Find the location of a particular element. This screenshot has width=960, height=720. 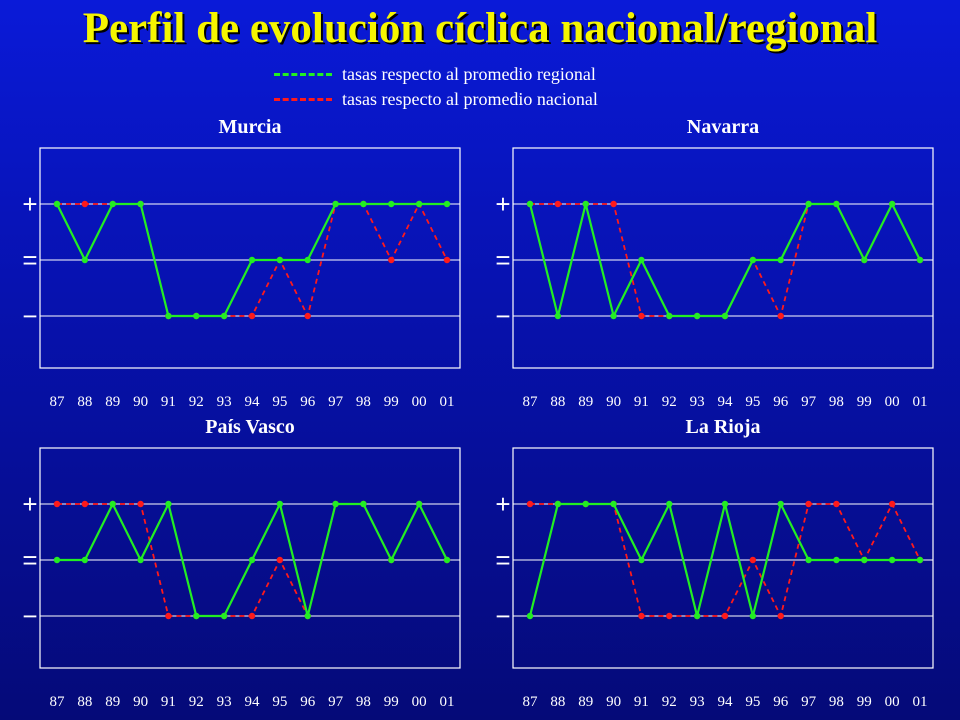

legend-label-regional: tasas respecto al promedio regional is located at coordinates (469, 73).